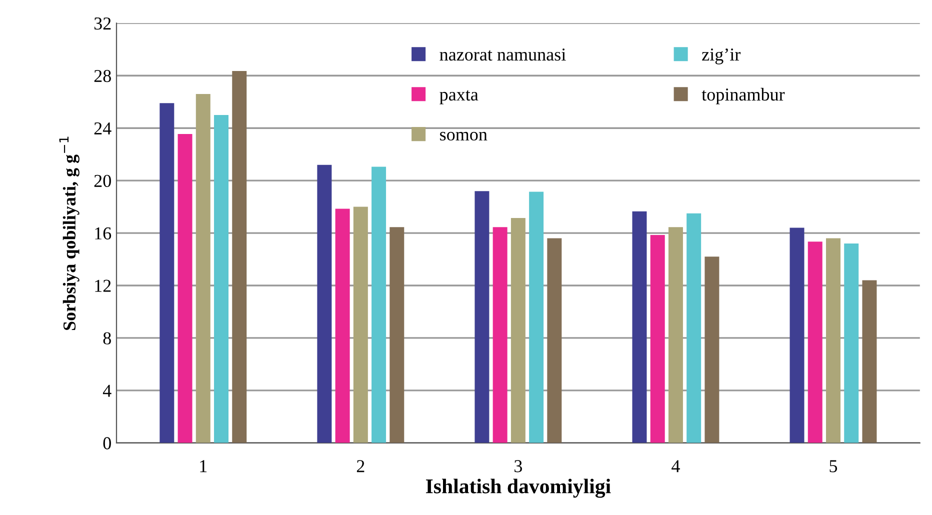 The height and width of the screenshot is (515, 932). Describe the element at coordinates (360, 466) in the screenshot. I see `x-tick-label: 2` at that location.